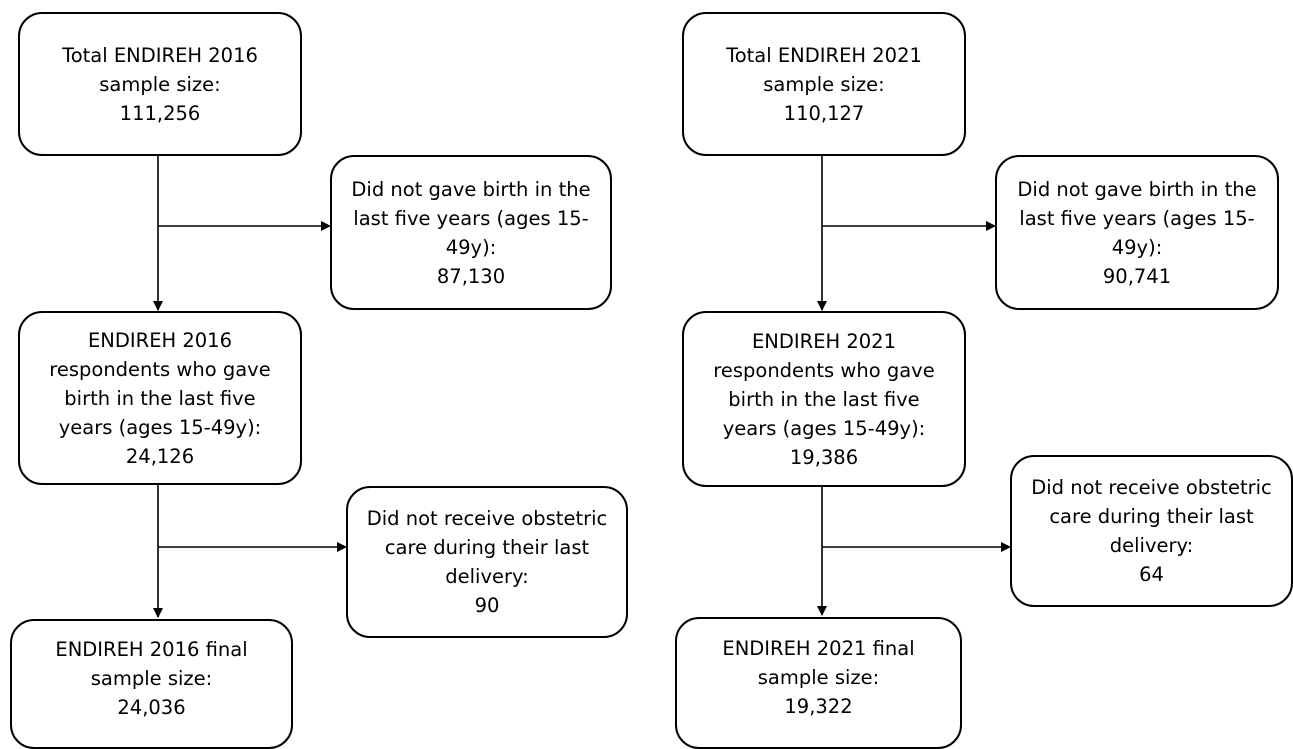  I want to click on right-total-box: Total ENDIREH 2021 sample size: 110,127, so click(824, 84).